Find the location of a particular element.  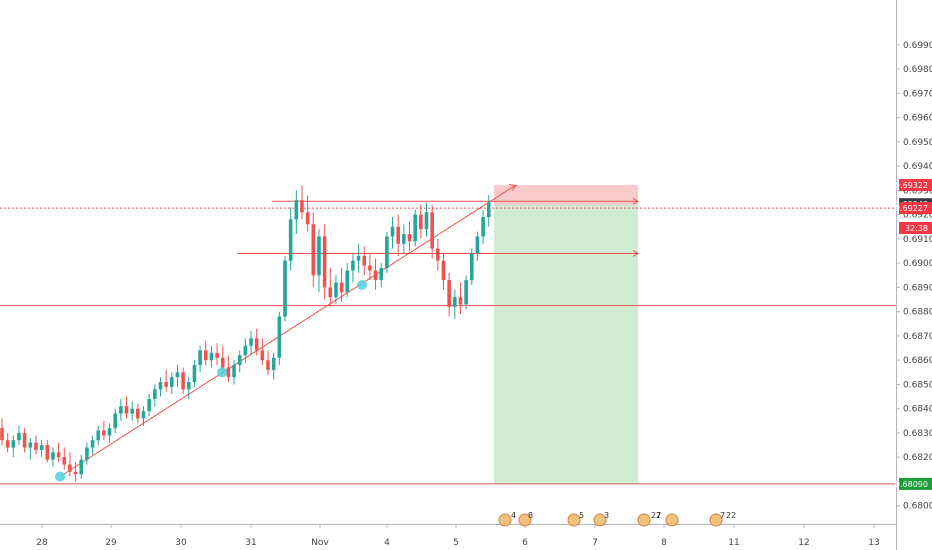

take-profit-zone is located at coordinates (566, 344).